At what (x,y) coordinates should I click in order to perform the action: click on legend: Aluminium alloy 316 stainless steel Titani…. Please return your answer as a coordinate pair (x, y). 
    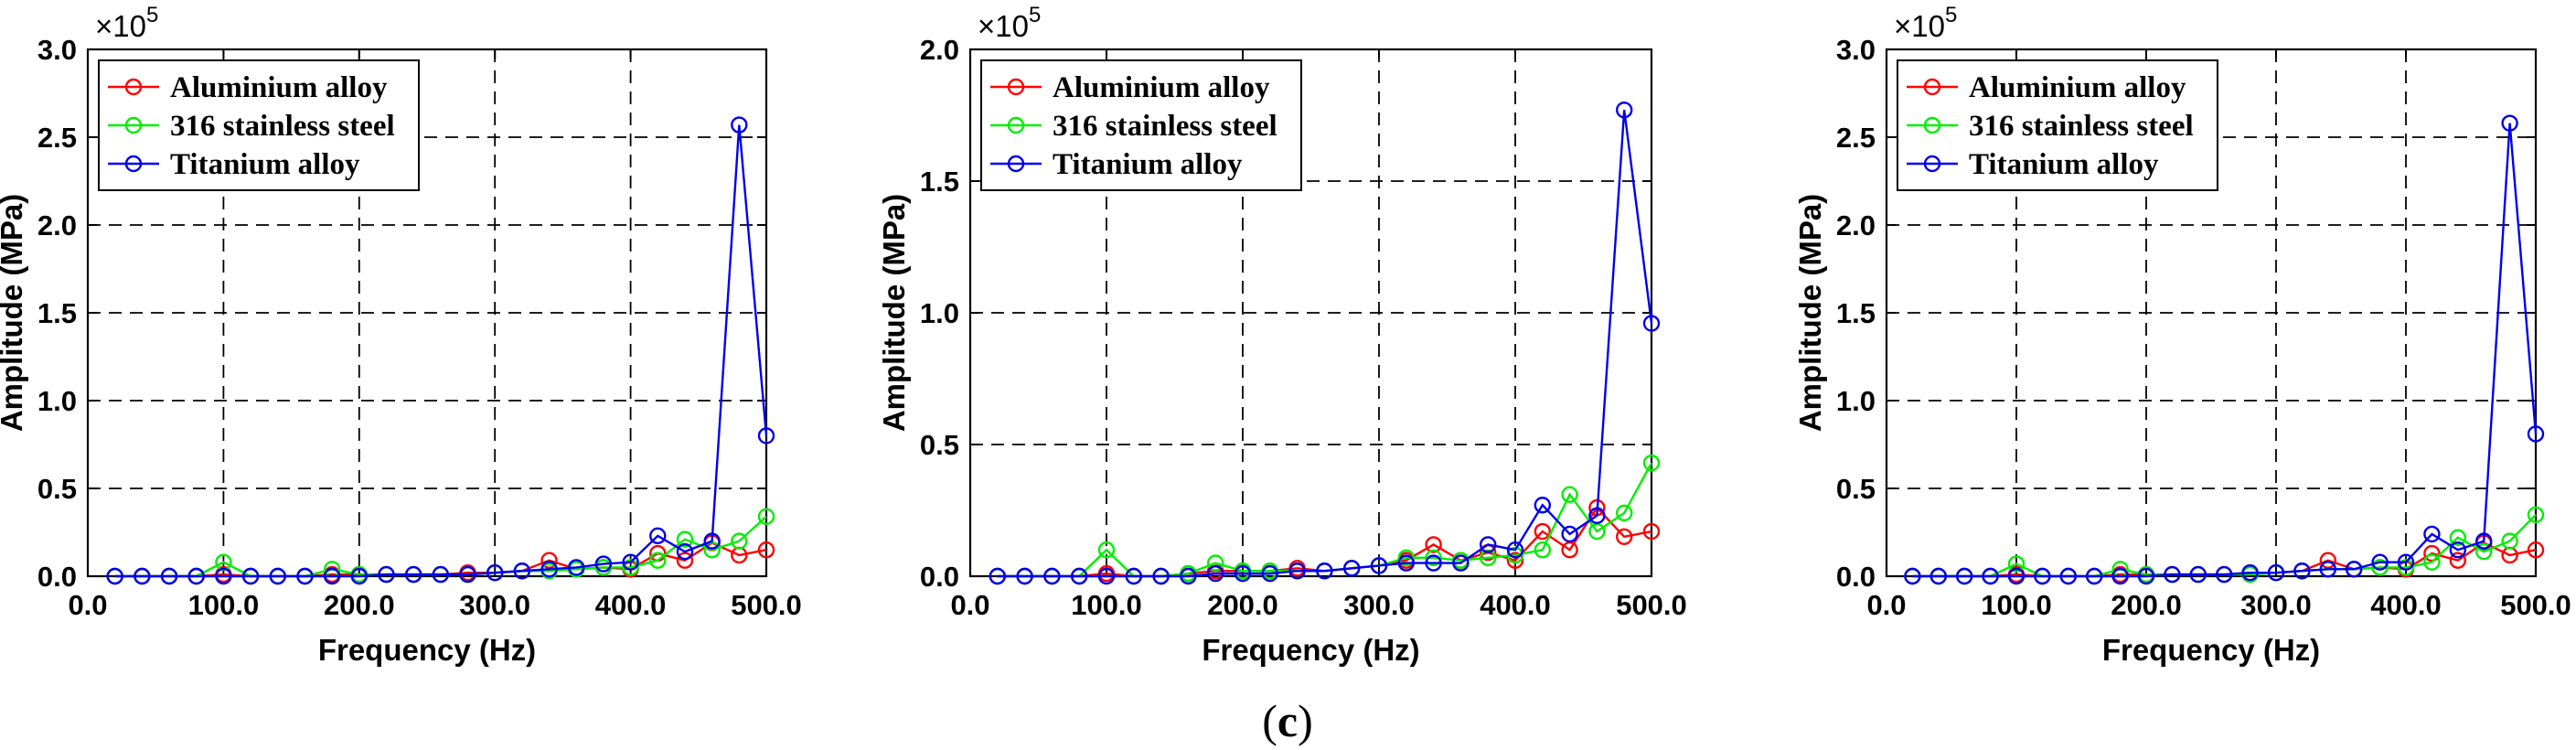
    Looking at the image, I should click on (259, 125).